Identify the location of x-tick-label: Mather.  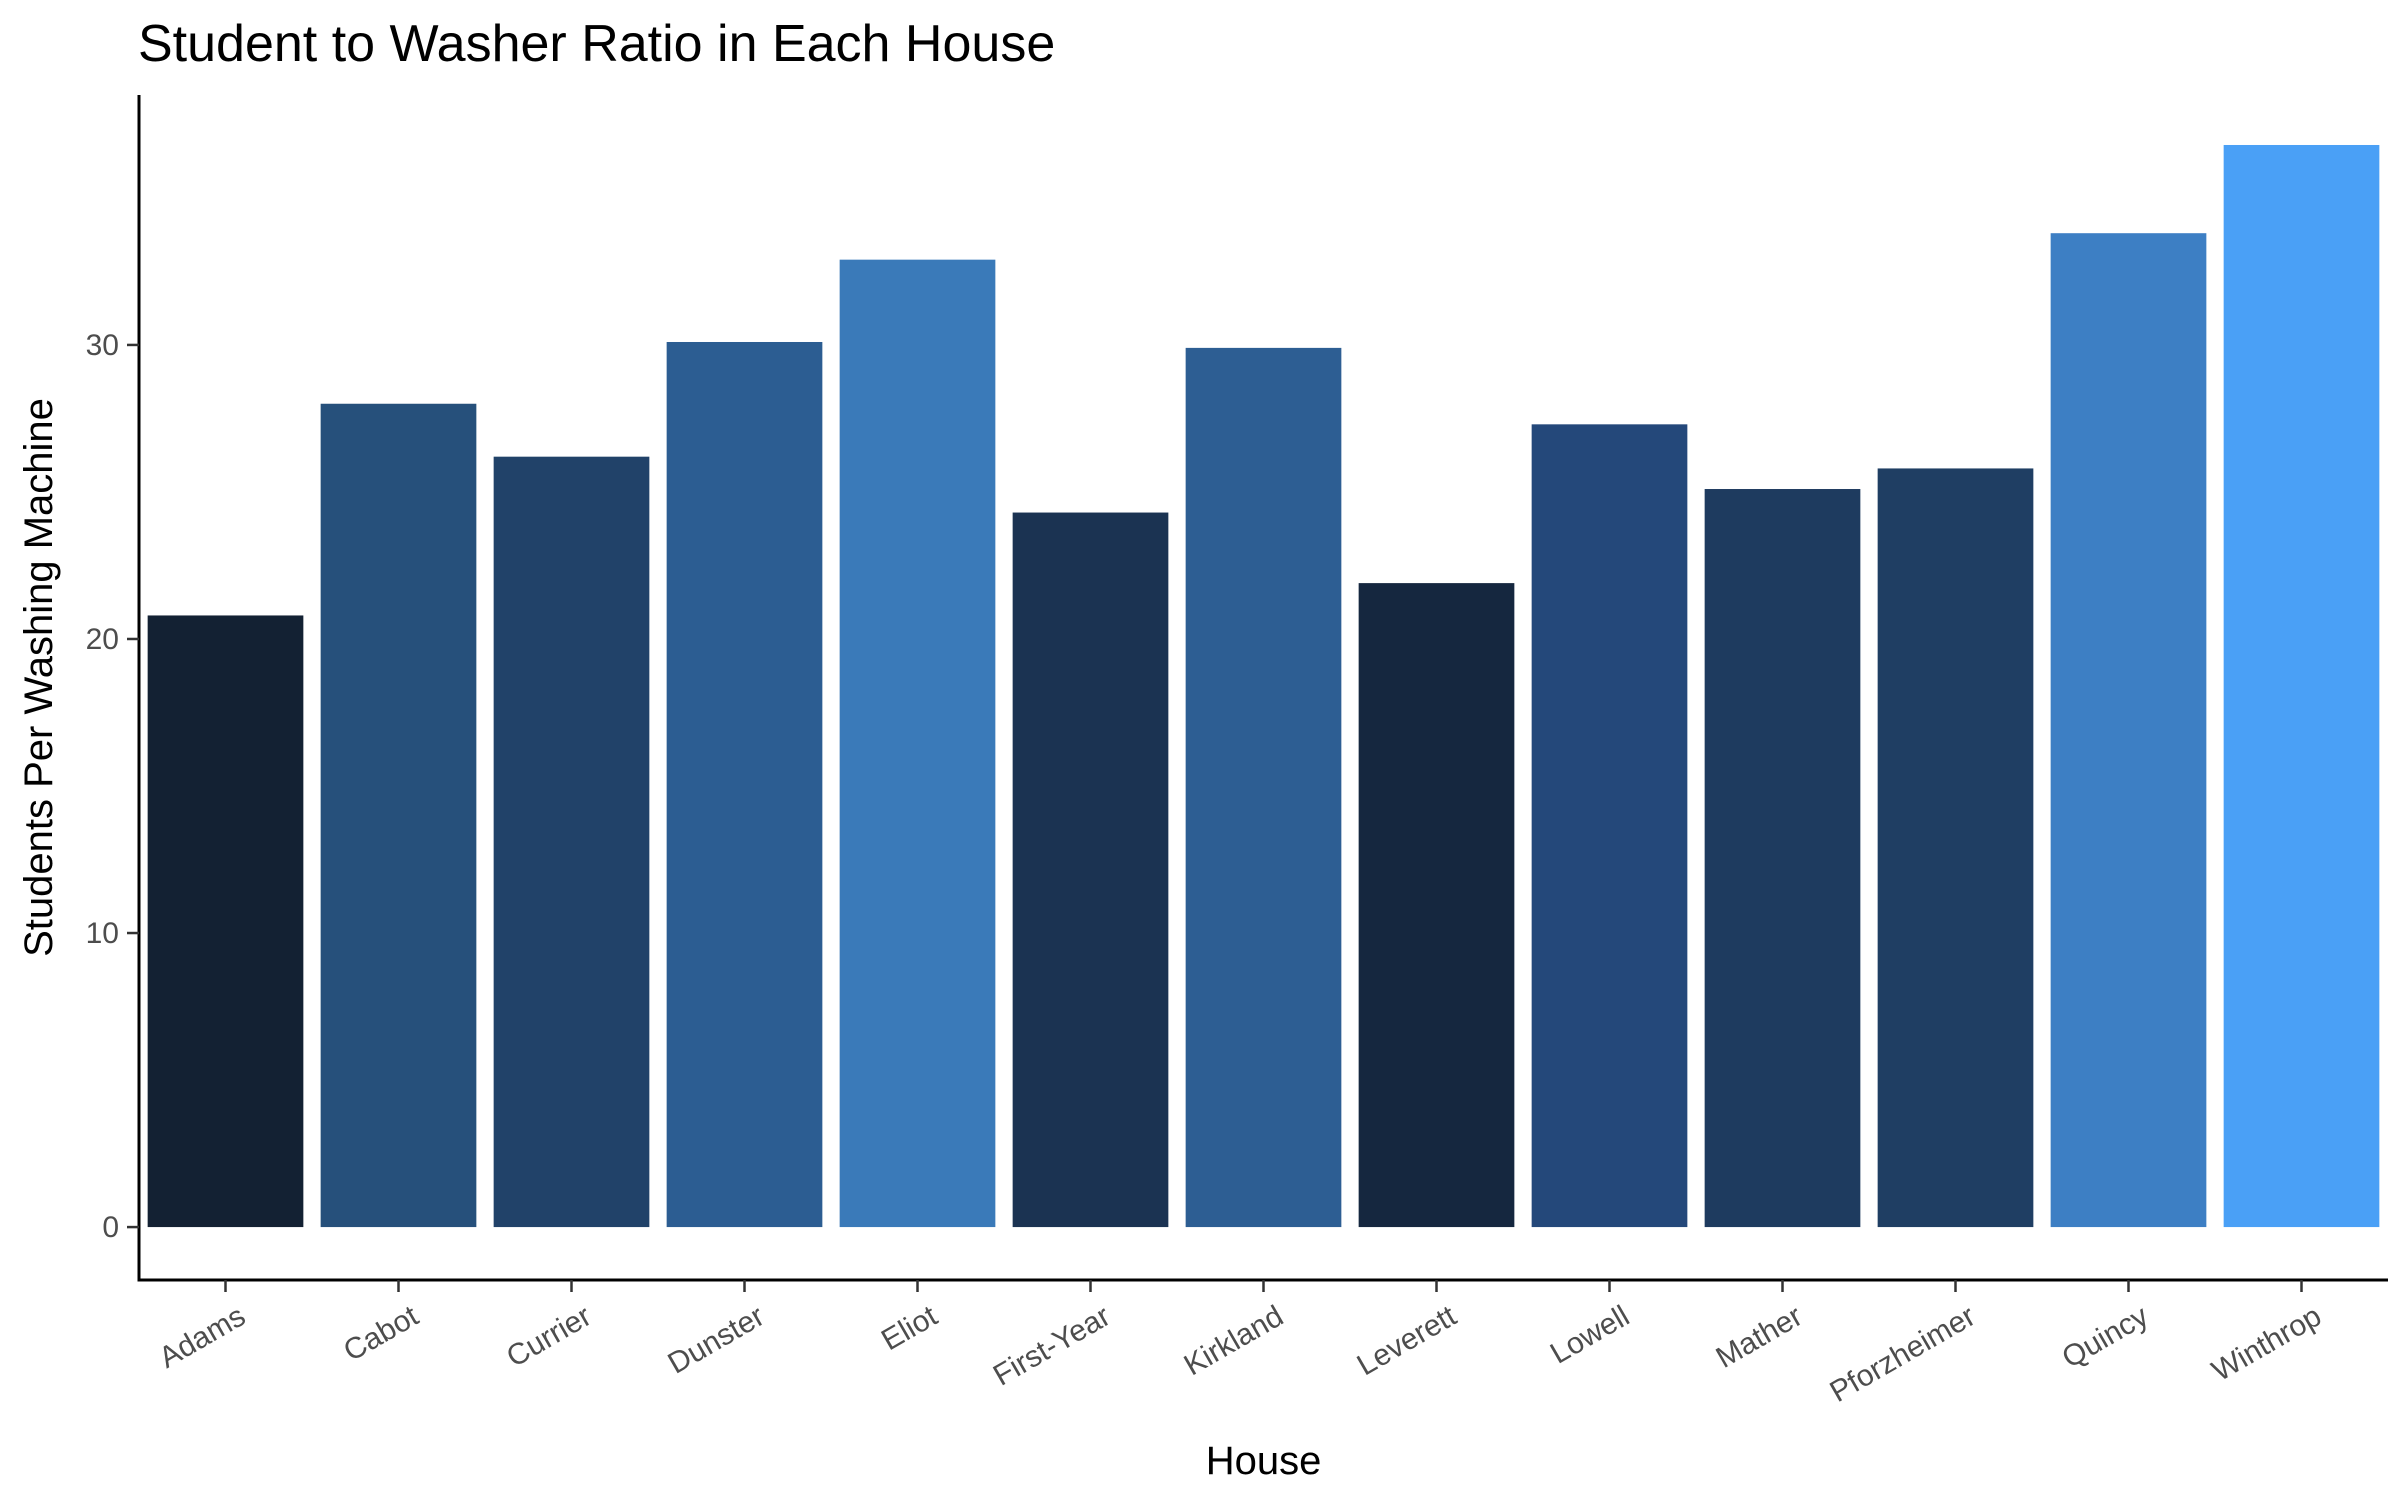
(1759, 1336).